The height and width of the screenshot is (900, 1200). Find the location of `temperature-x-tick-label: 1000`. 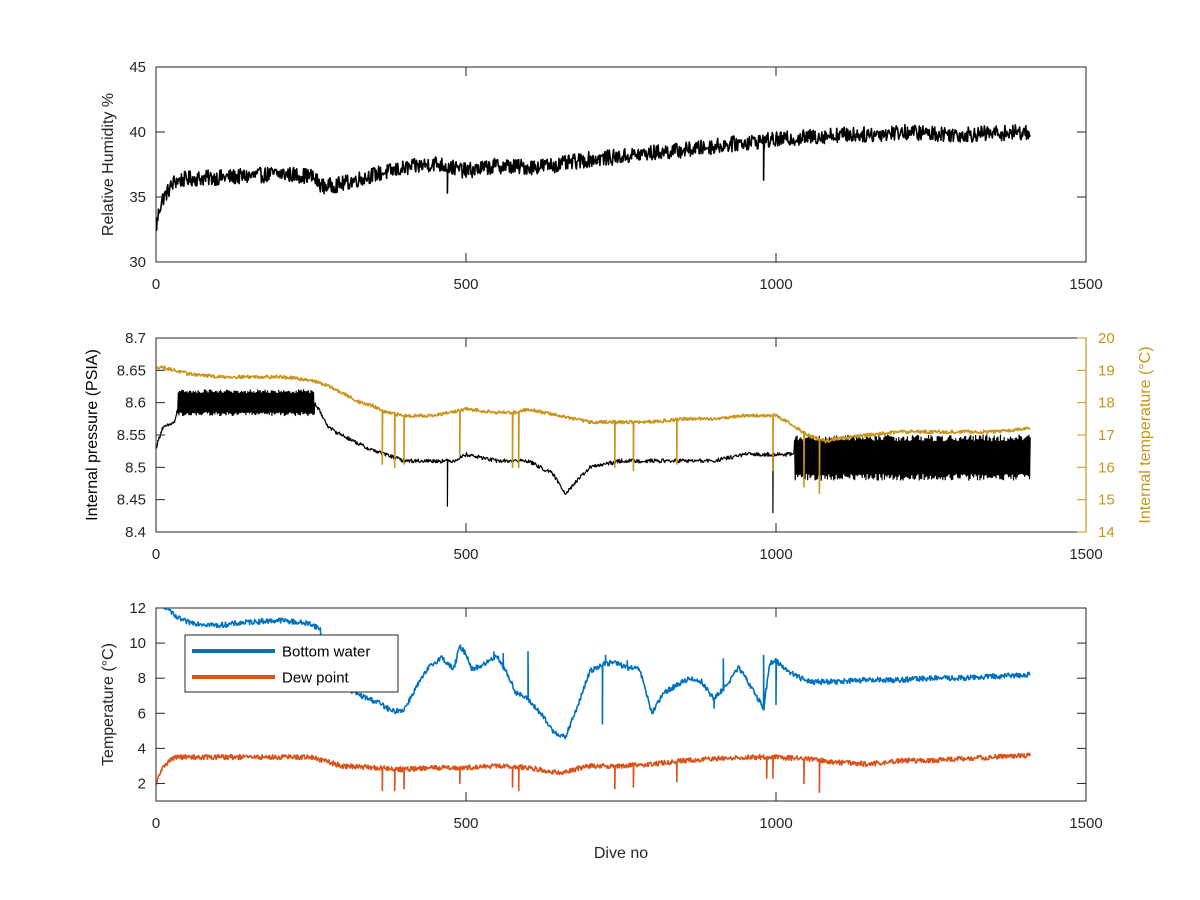

temperature-x-tick-label: 1000 is located at coordinates (775, 823).